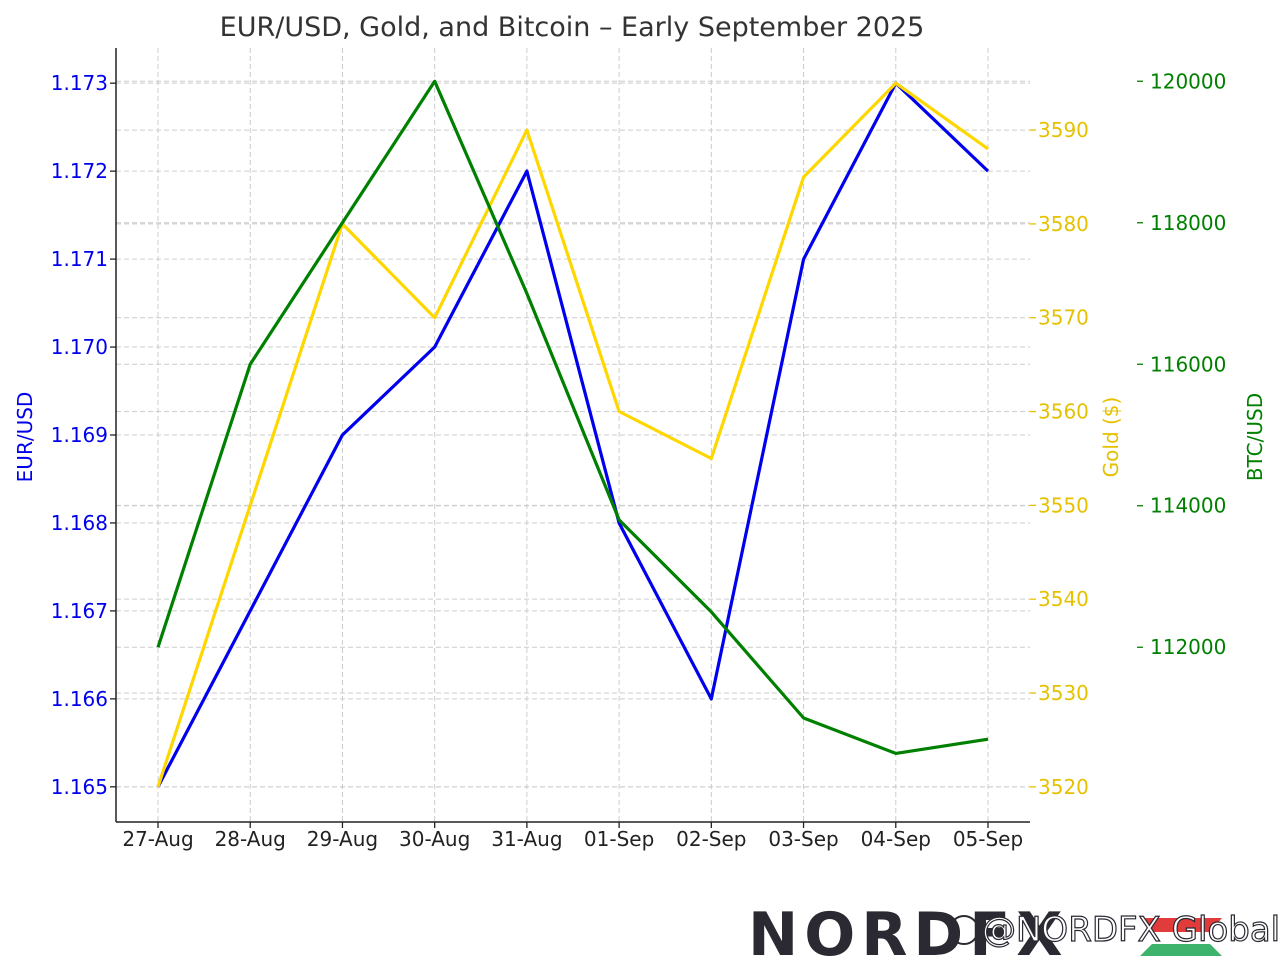  Describe the element at coordinates (25, 437) in the screenshot. I see `y-axis-title-eurusd: EUR/USD` at that location.